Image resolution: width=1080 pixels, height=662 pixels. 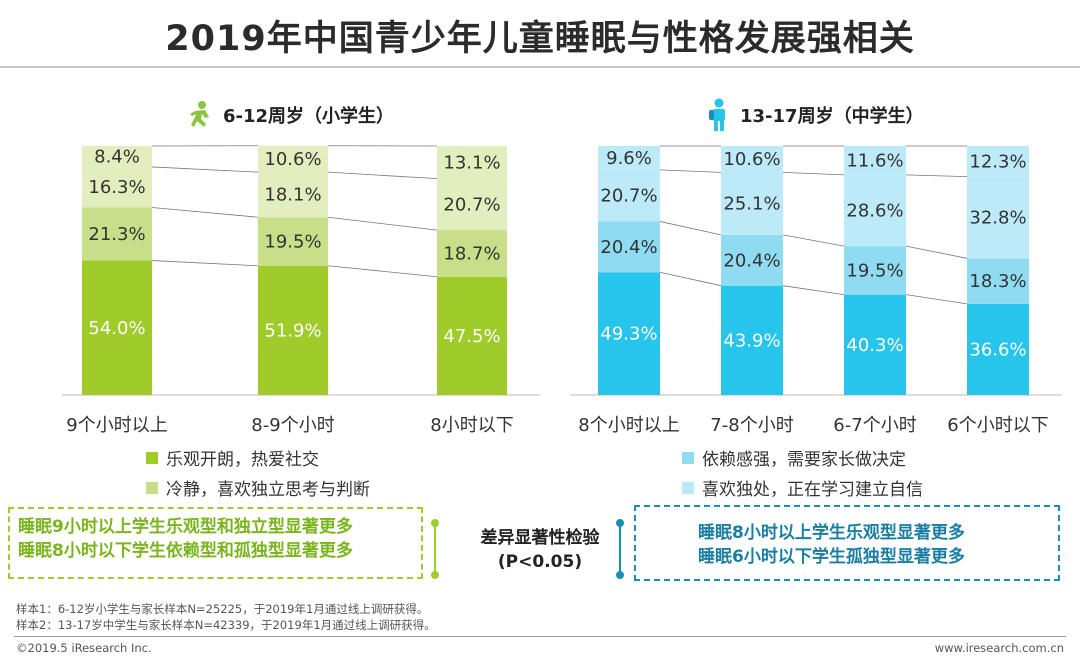 I want to click on right-group-header: 13-17周岁（中学生）, so click(x=815, y=115).